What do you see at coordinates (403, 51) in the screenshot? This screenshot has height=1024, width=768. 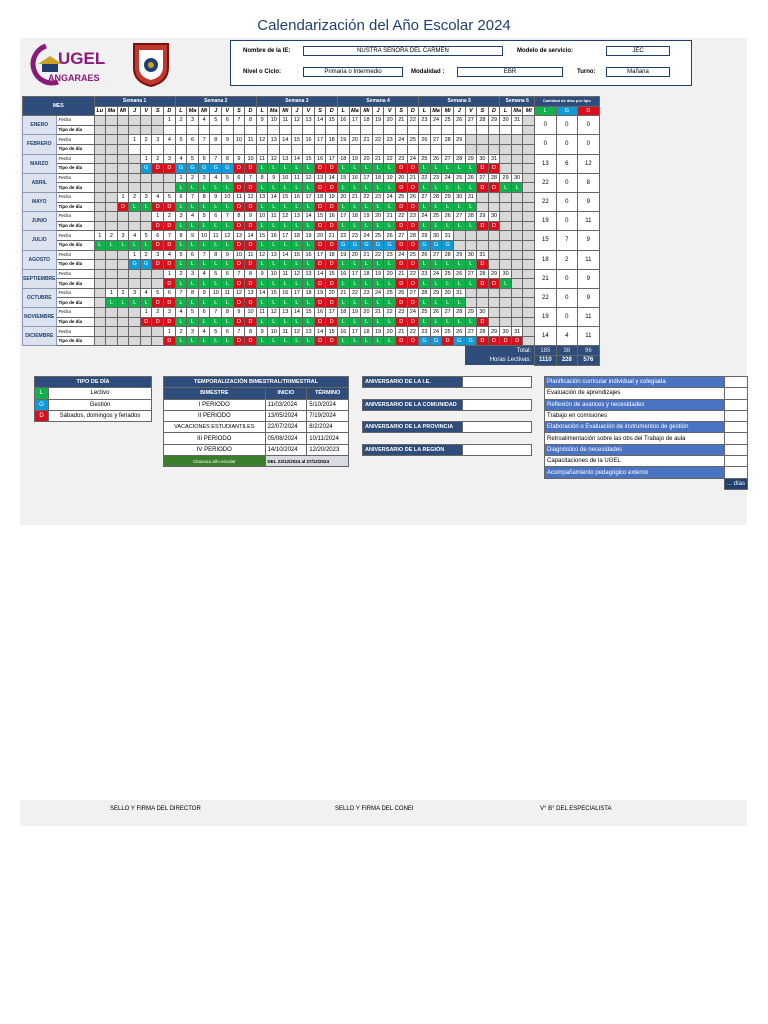 I see `ie-field: NUSTRA SEÑORA DEL CARMEN` at bounding box center [403, 51].